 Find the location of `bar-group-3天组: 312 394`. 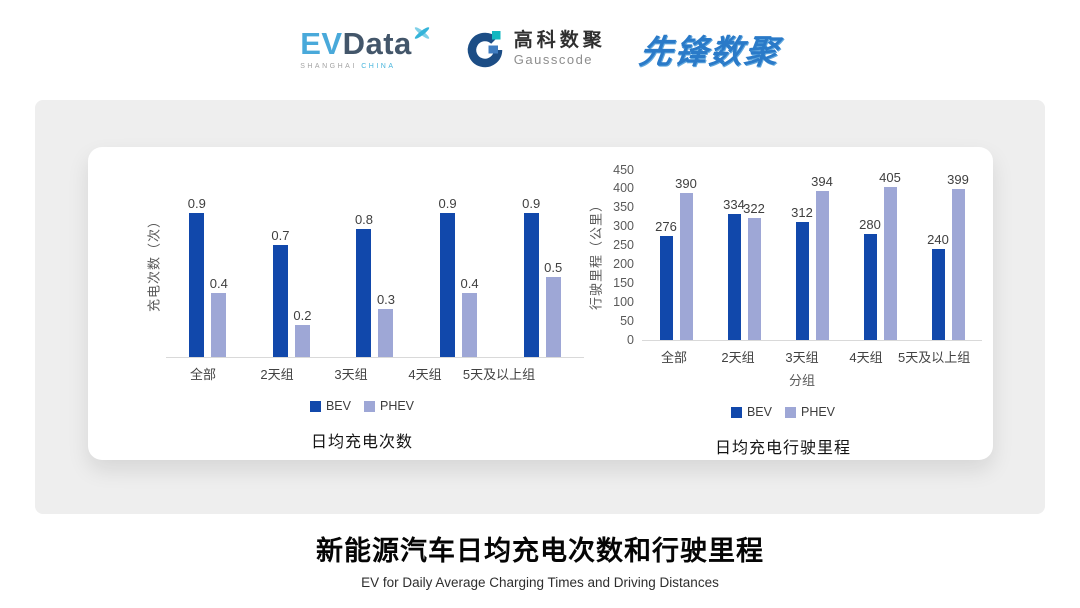

bar-group-3天组: 312 394 is located at coordinates (812, 257).